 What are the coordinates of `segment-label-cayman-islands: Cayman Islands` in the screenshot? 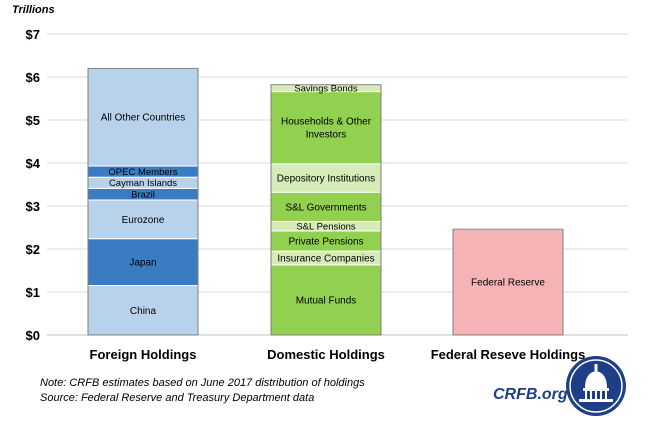 It's located at (143, 183).